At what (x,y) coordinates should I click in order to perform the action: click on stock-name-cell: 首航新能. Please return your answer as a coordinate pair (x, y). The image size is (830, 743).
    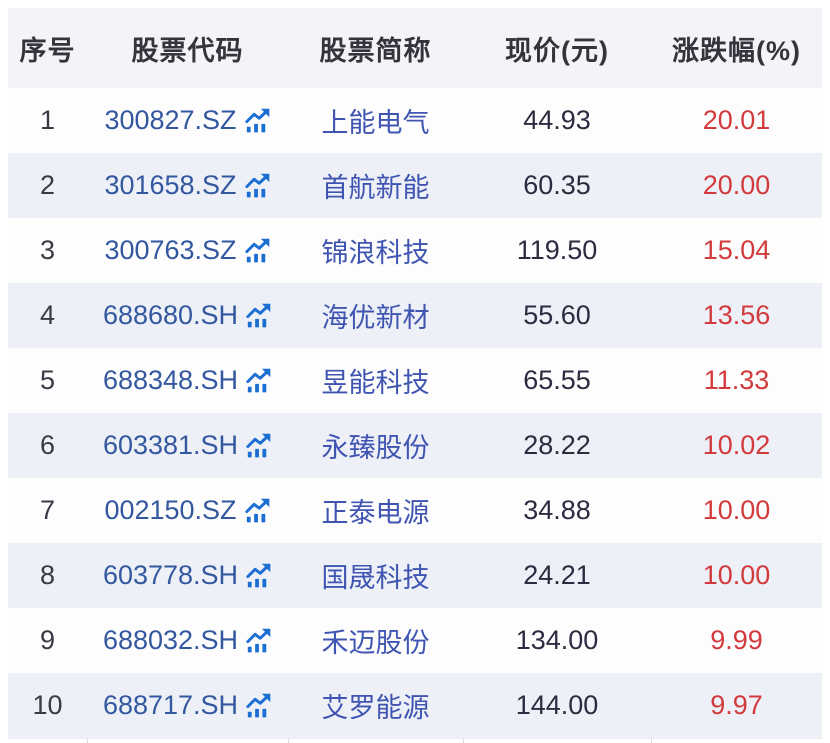
    Looking at the image, I should click on (375, 185).